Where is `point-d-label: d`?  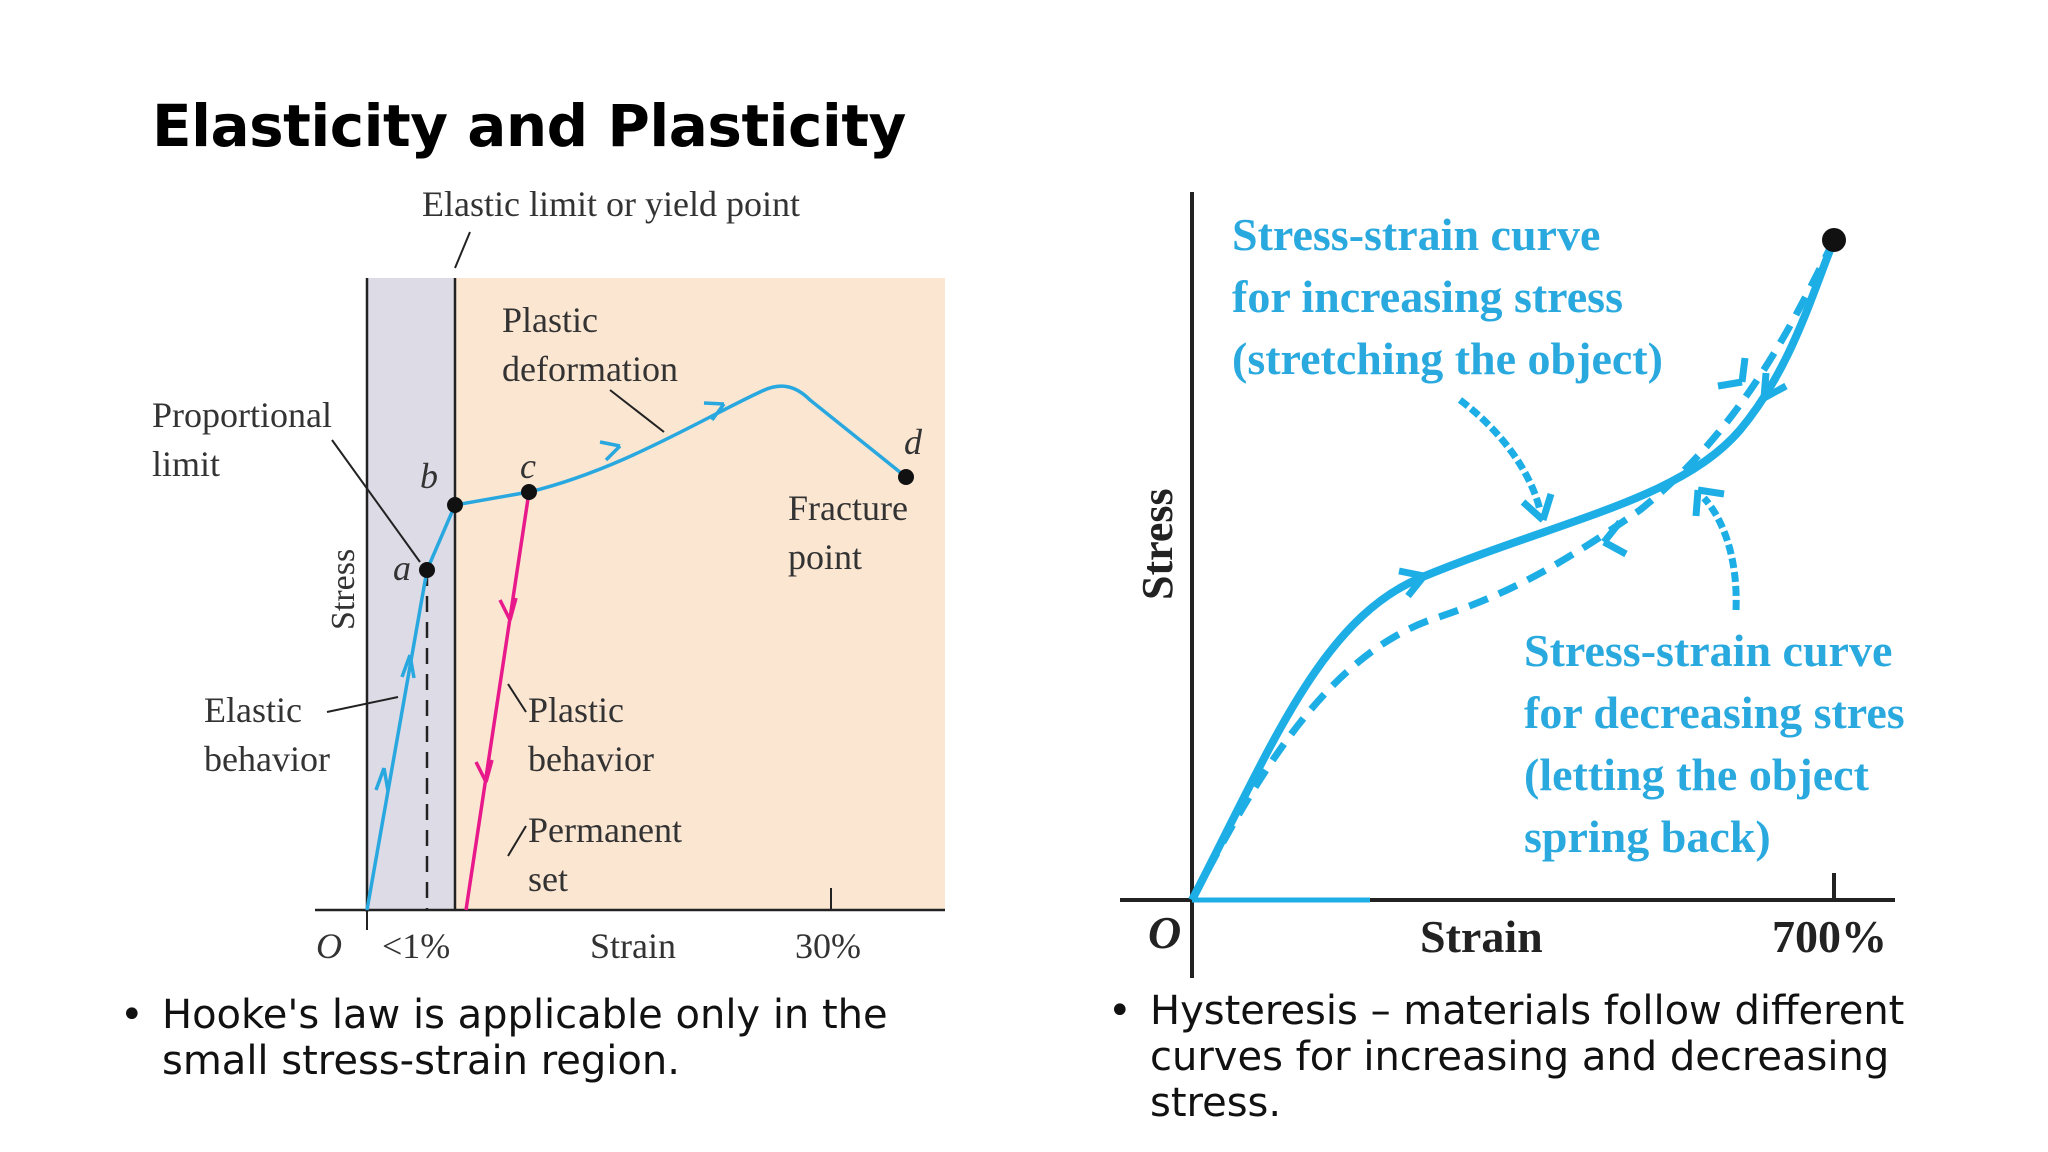 point-d-label: d is located at coordinates (913, 442).